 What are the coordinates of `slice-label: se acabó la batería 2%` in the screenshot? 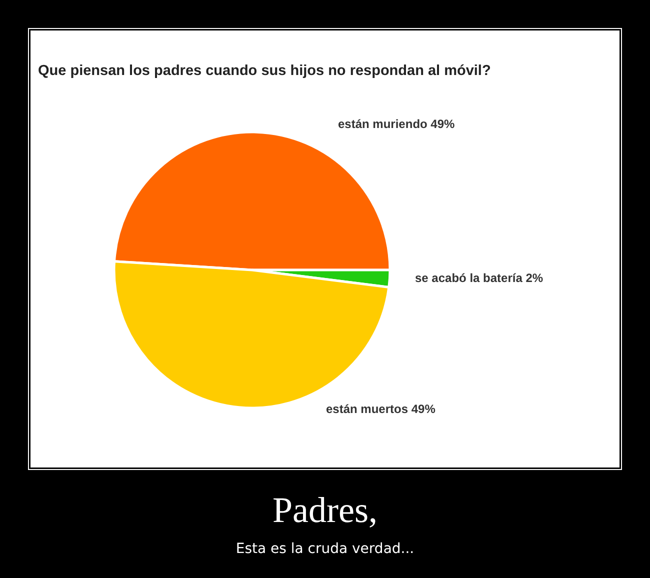 It's located at (479, 278).